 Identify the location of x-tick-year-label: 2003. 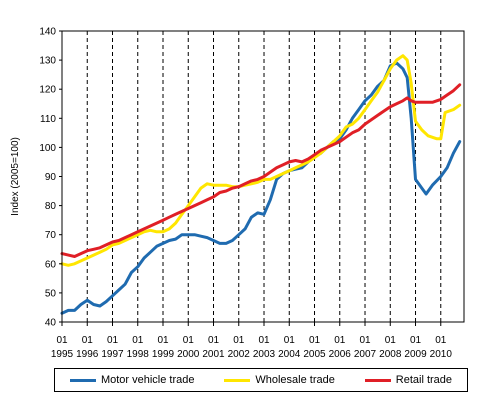
(264, 354).